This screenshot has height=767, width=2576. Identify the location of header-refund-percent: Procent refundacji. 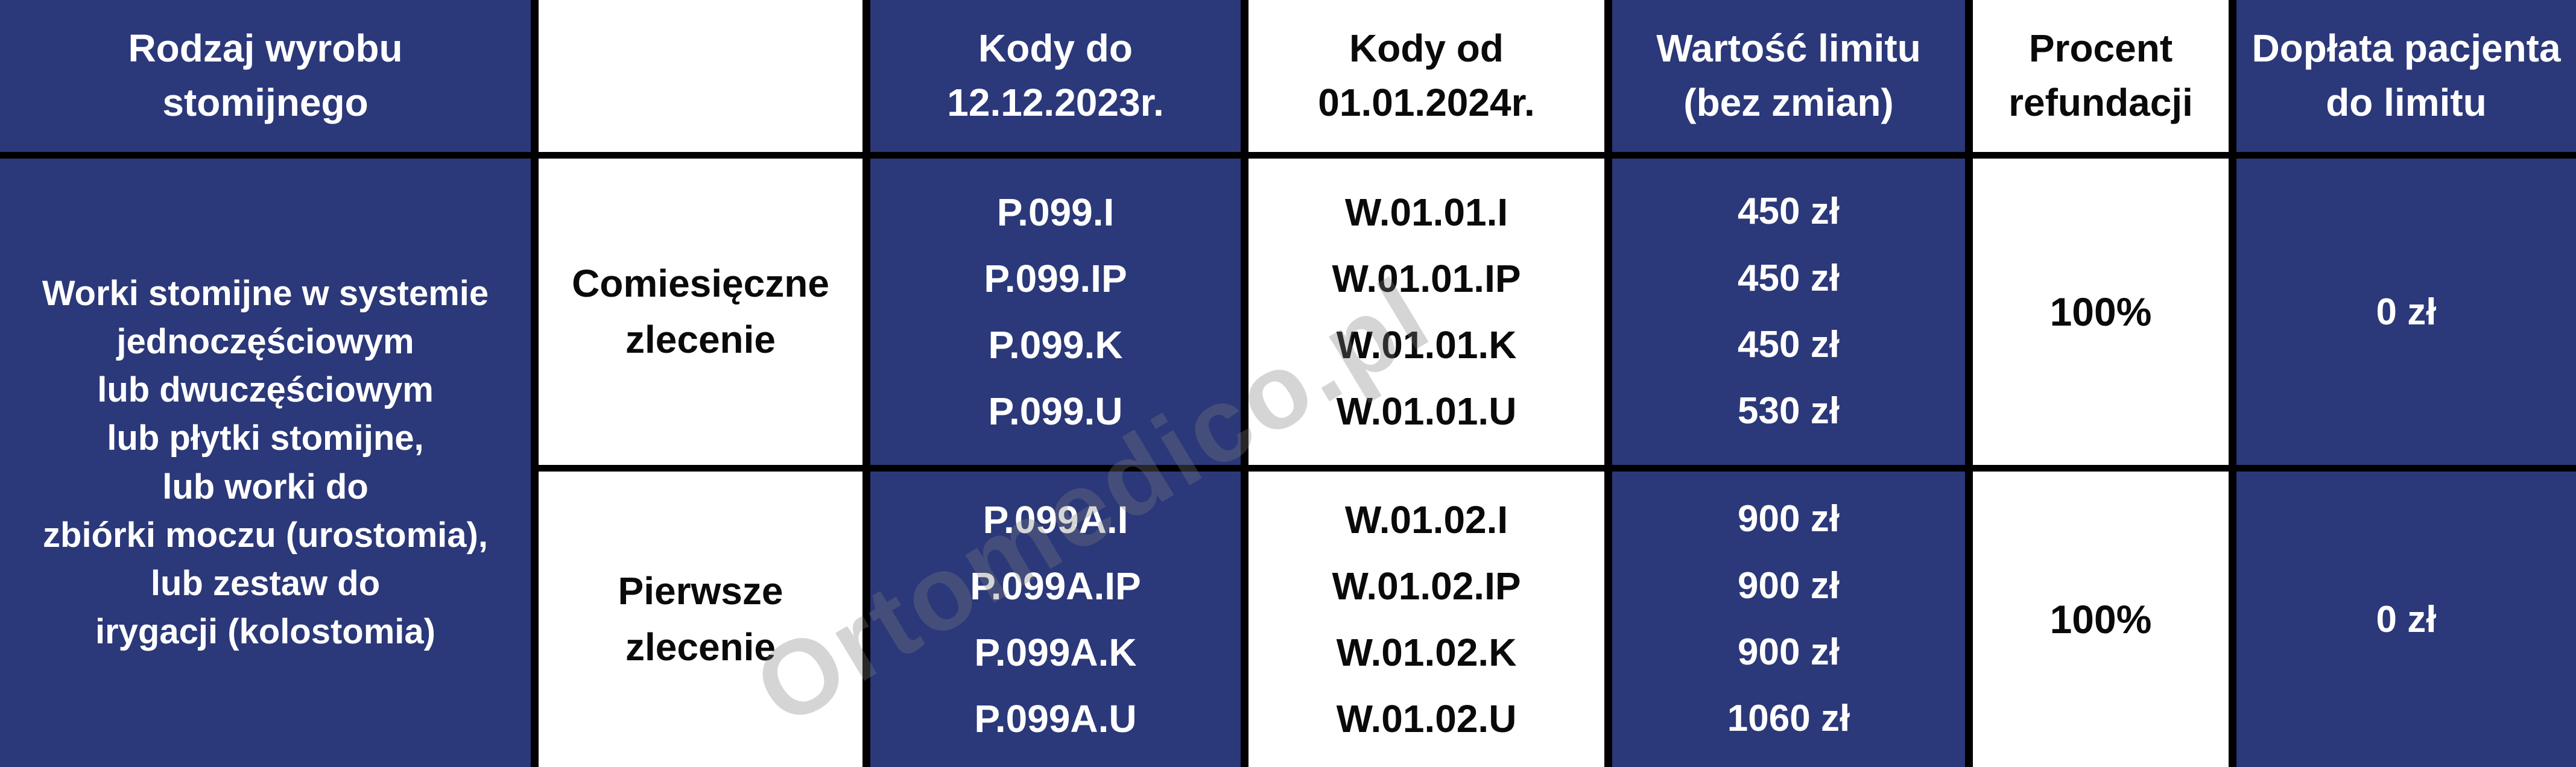
(2101, 76).